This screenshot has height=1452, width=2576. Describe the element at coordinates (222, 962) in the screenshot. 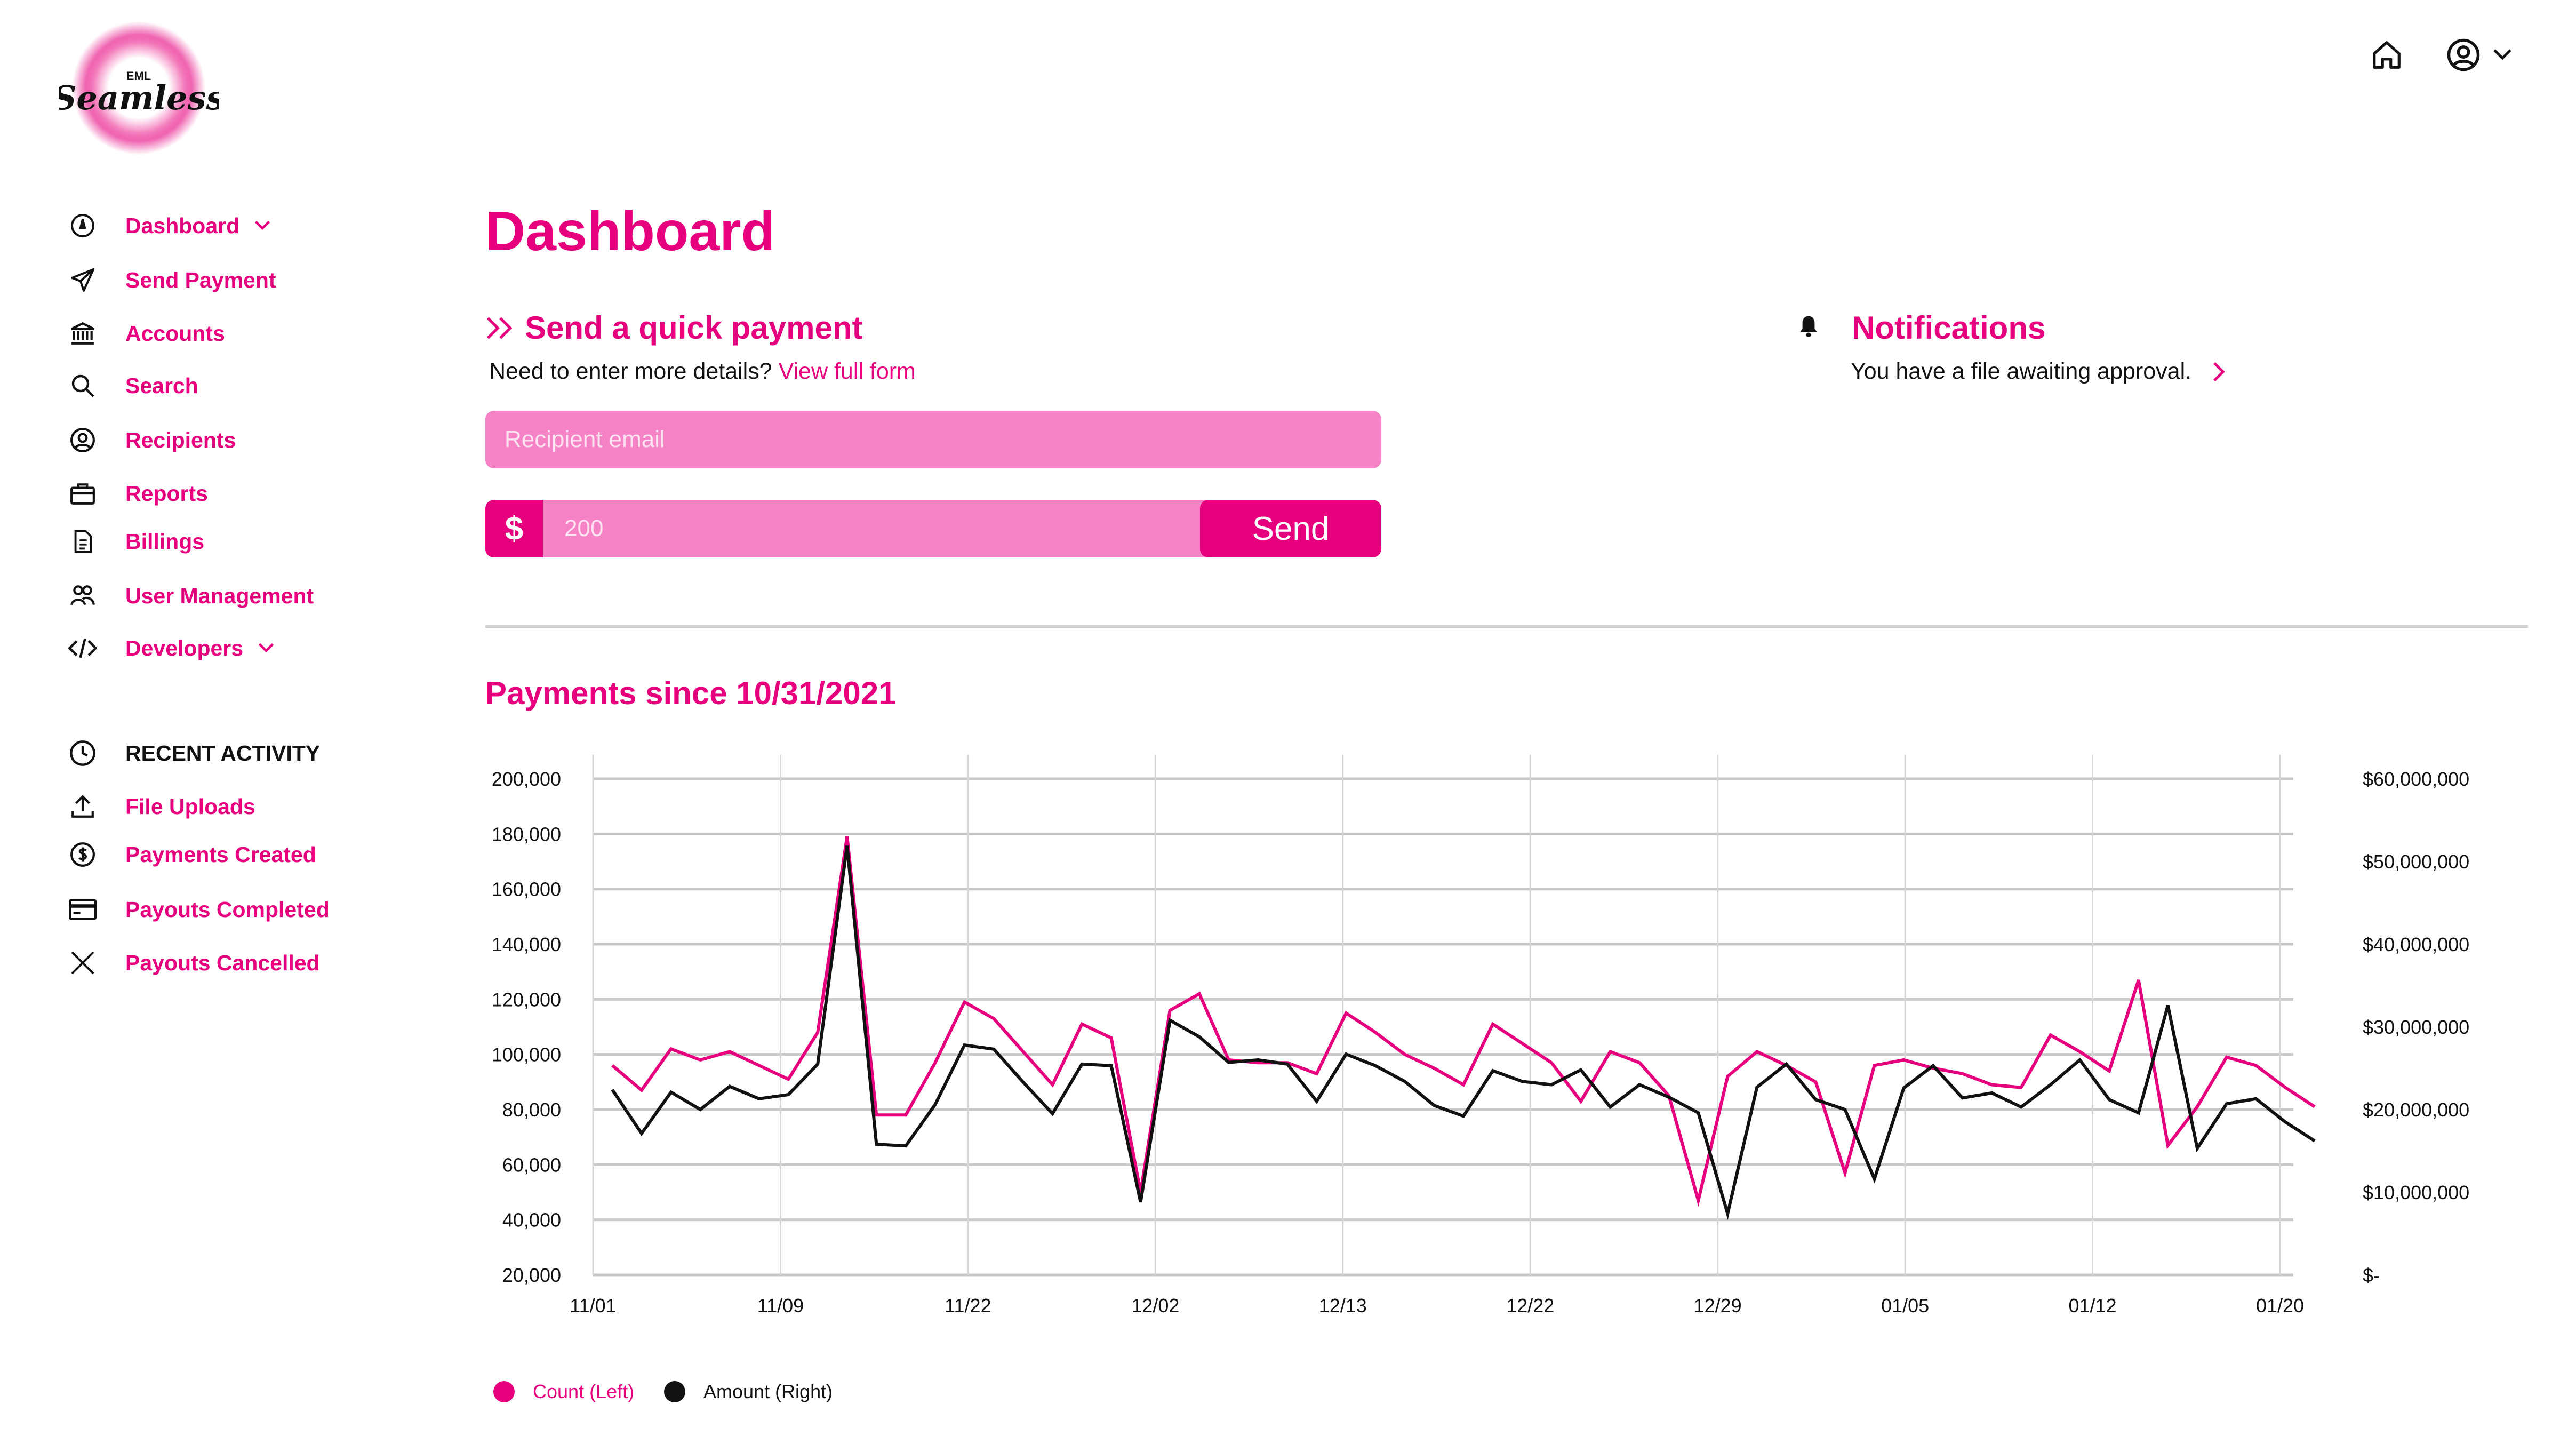

I see `recent-item-label: Payouts Cancelled` at that location.